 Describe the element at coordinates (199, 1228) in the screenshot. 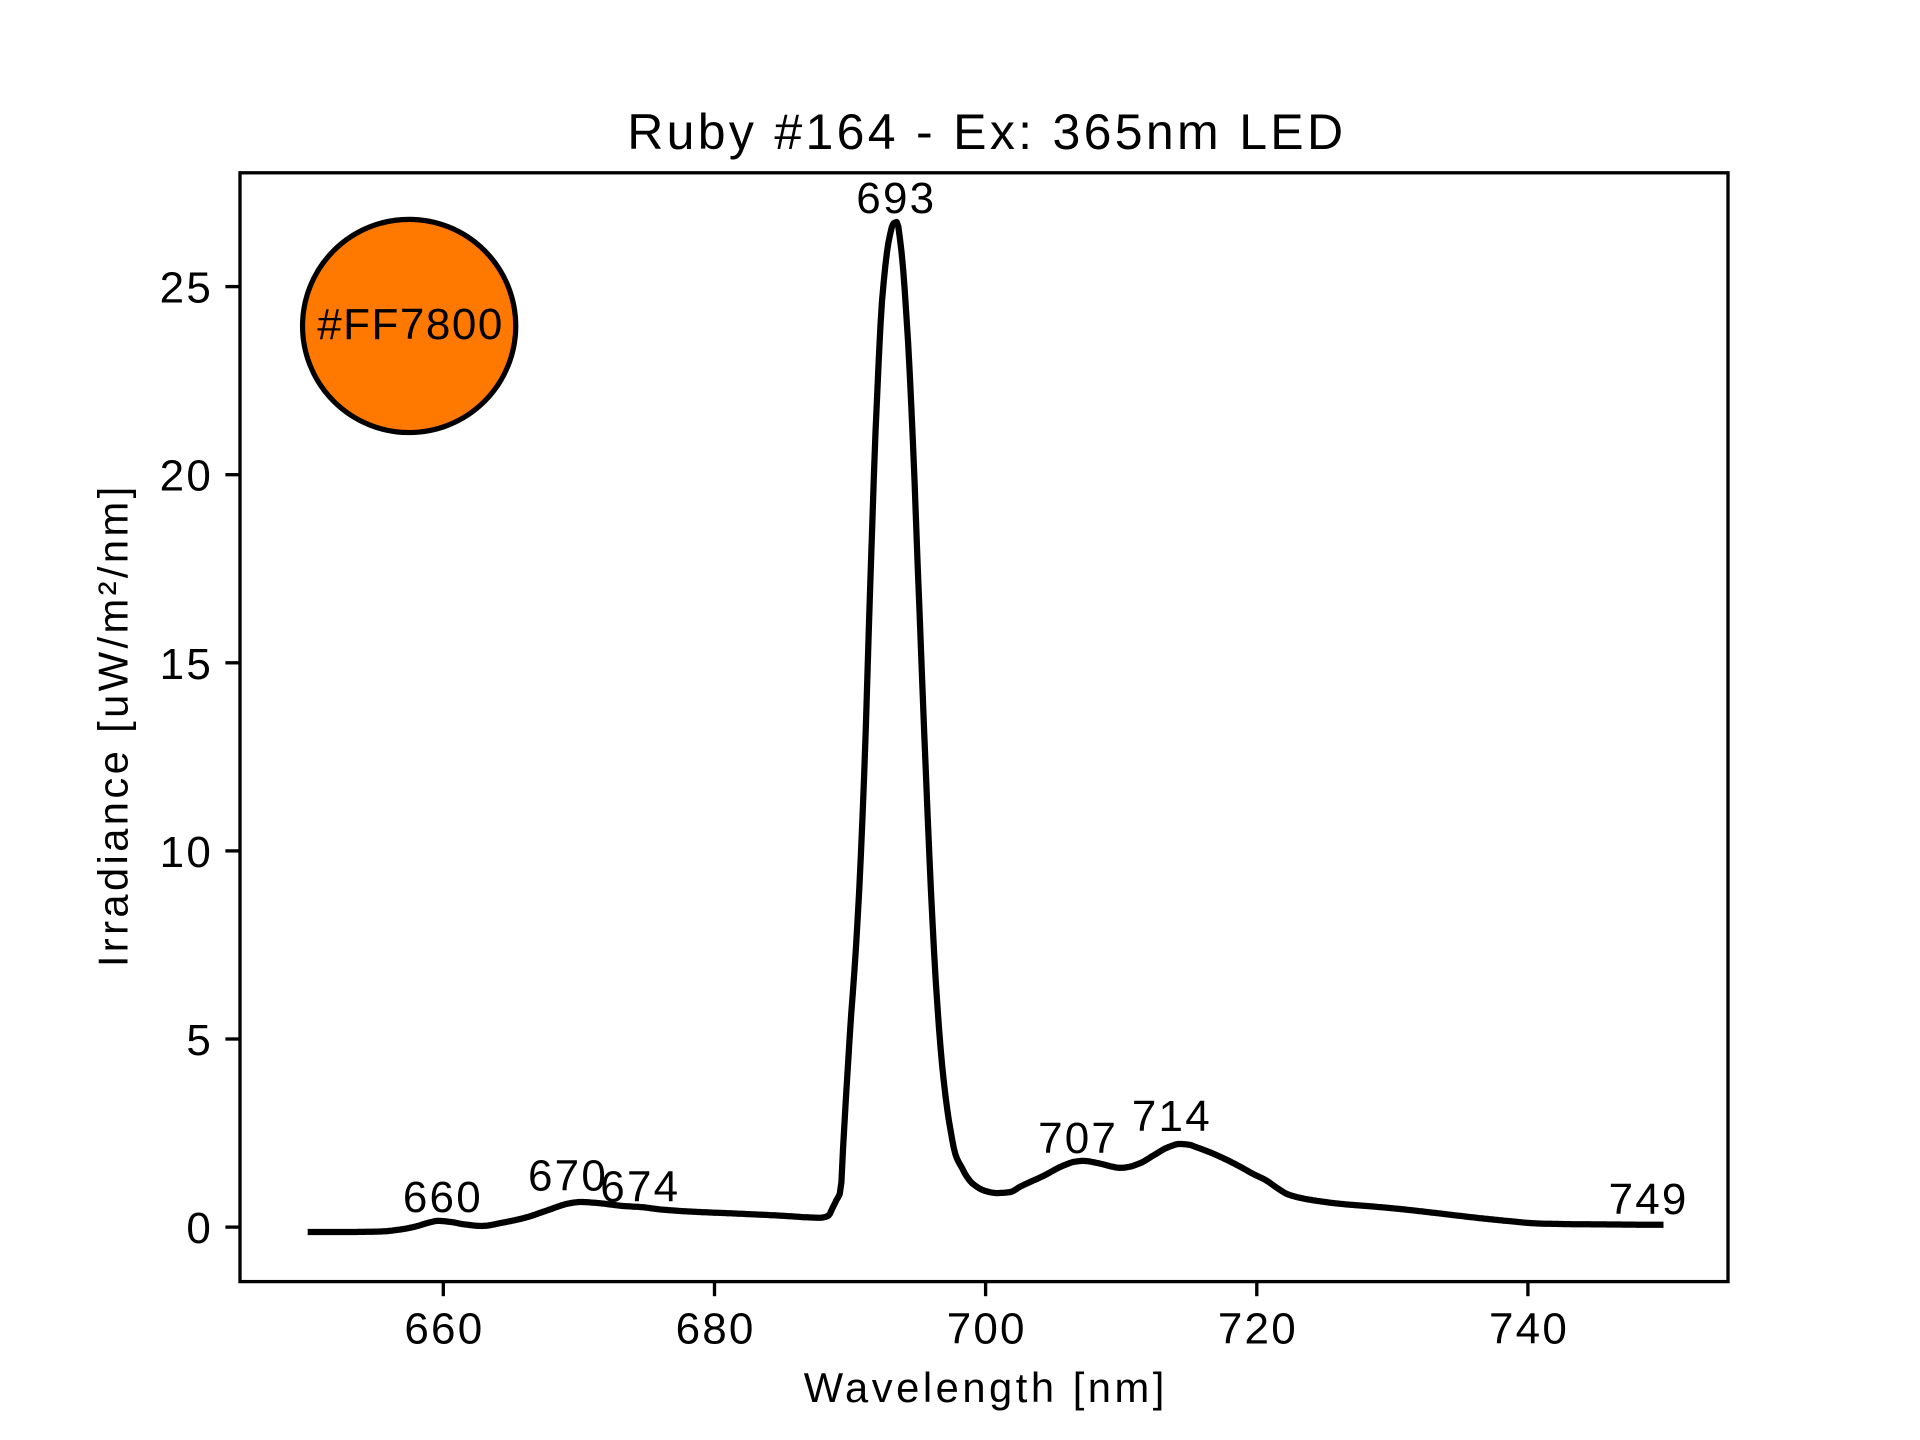

I see `svg-text: 0` at that location.